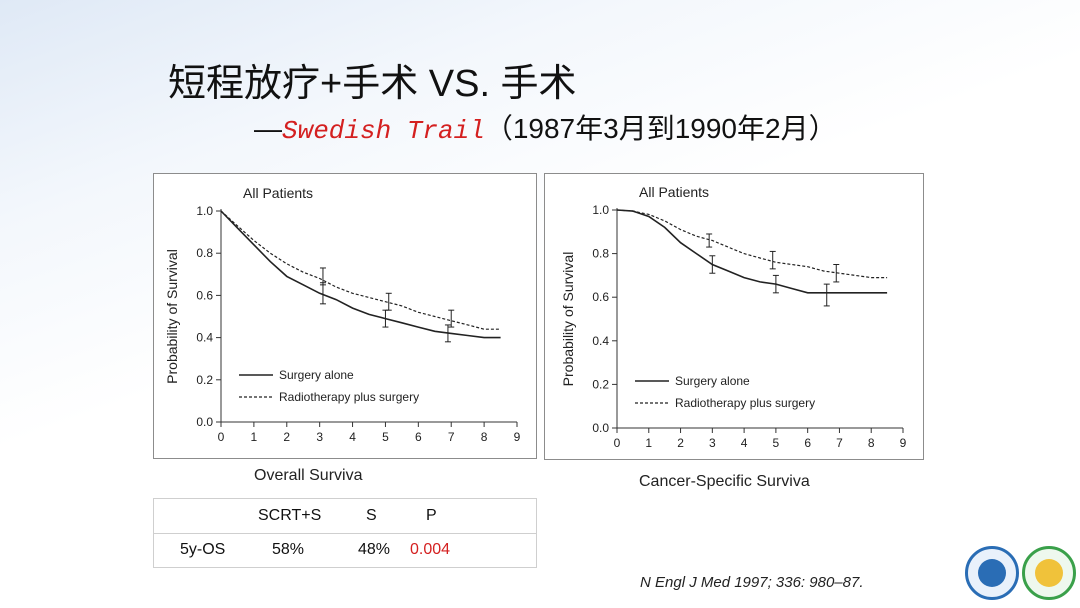 Image resolution: width=1080 pixels, height=608 pixels. What do you see at coordinates (752, 582) in the screenshot?
I see `citation: N Engl J Med 1997; 336: 980–87.` at bounding box center [752, 582].